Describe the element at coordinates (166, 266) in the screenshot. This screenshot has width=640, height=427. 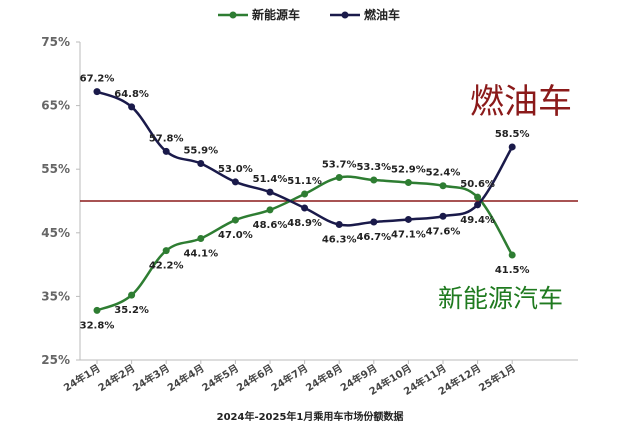
I see `data-label-nev: 42.2%` at that location.